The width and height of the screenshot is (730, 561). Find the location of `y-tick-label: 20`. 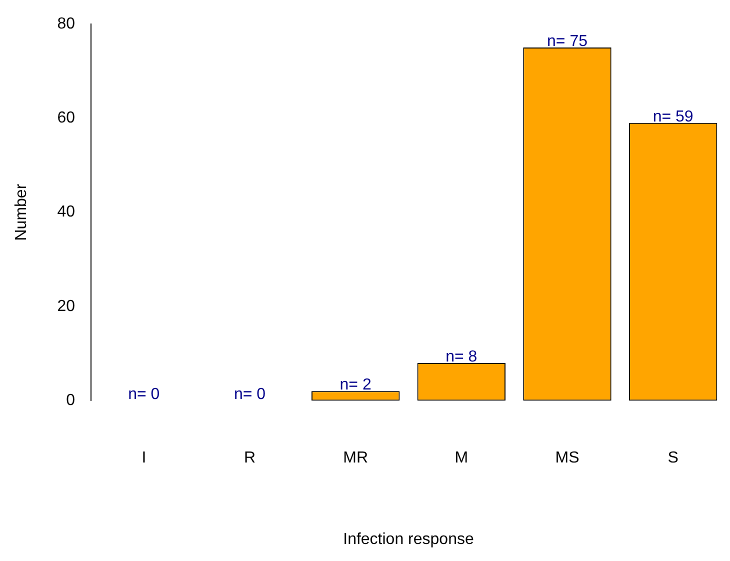

y-tick-label: 20 is located at coordinates (66, 306).